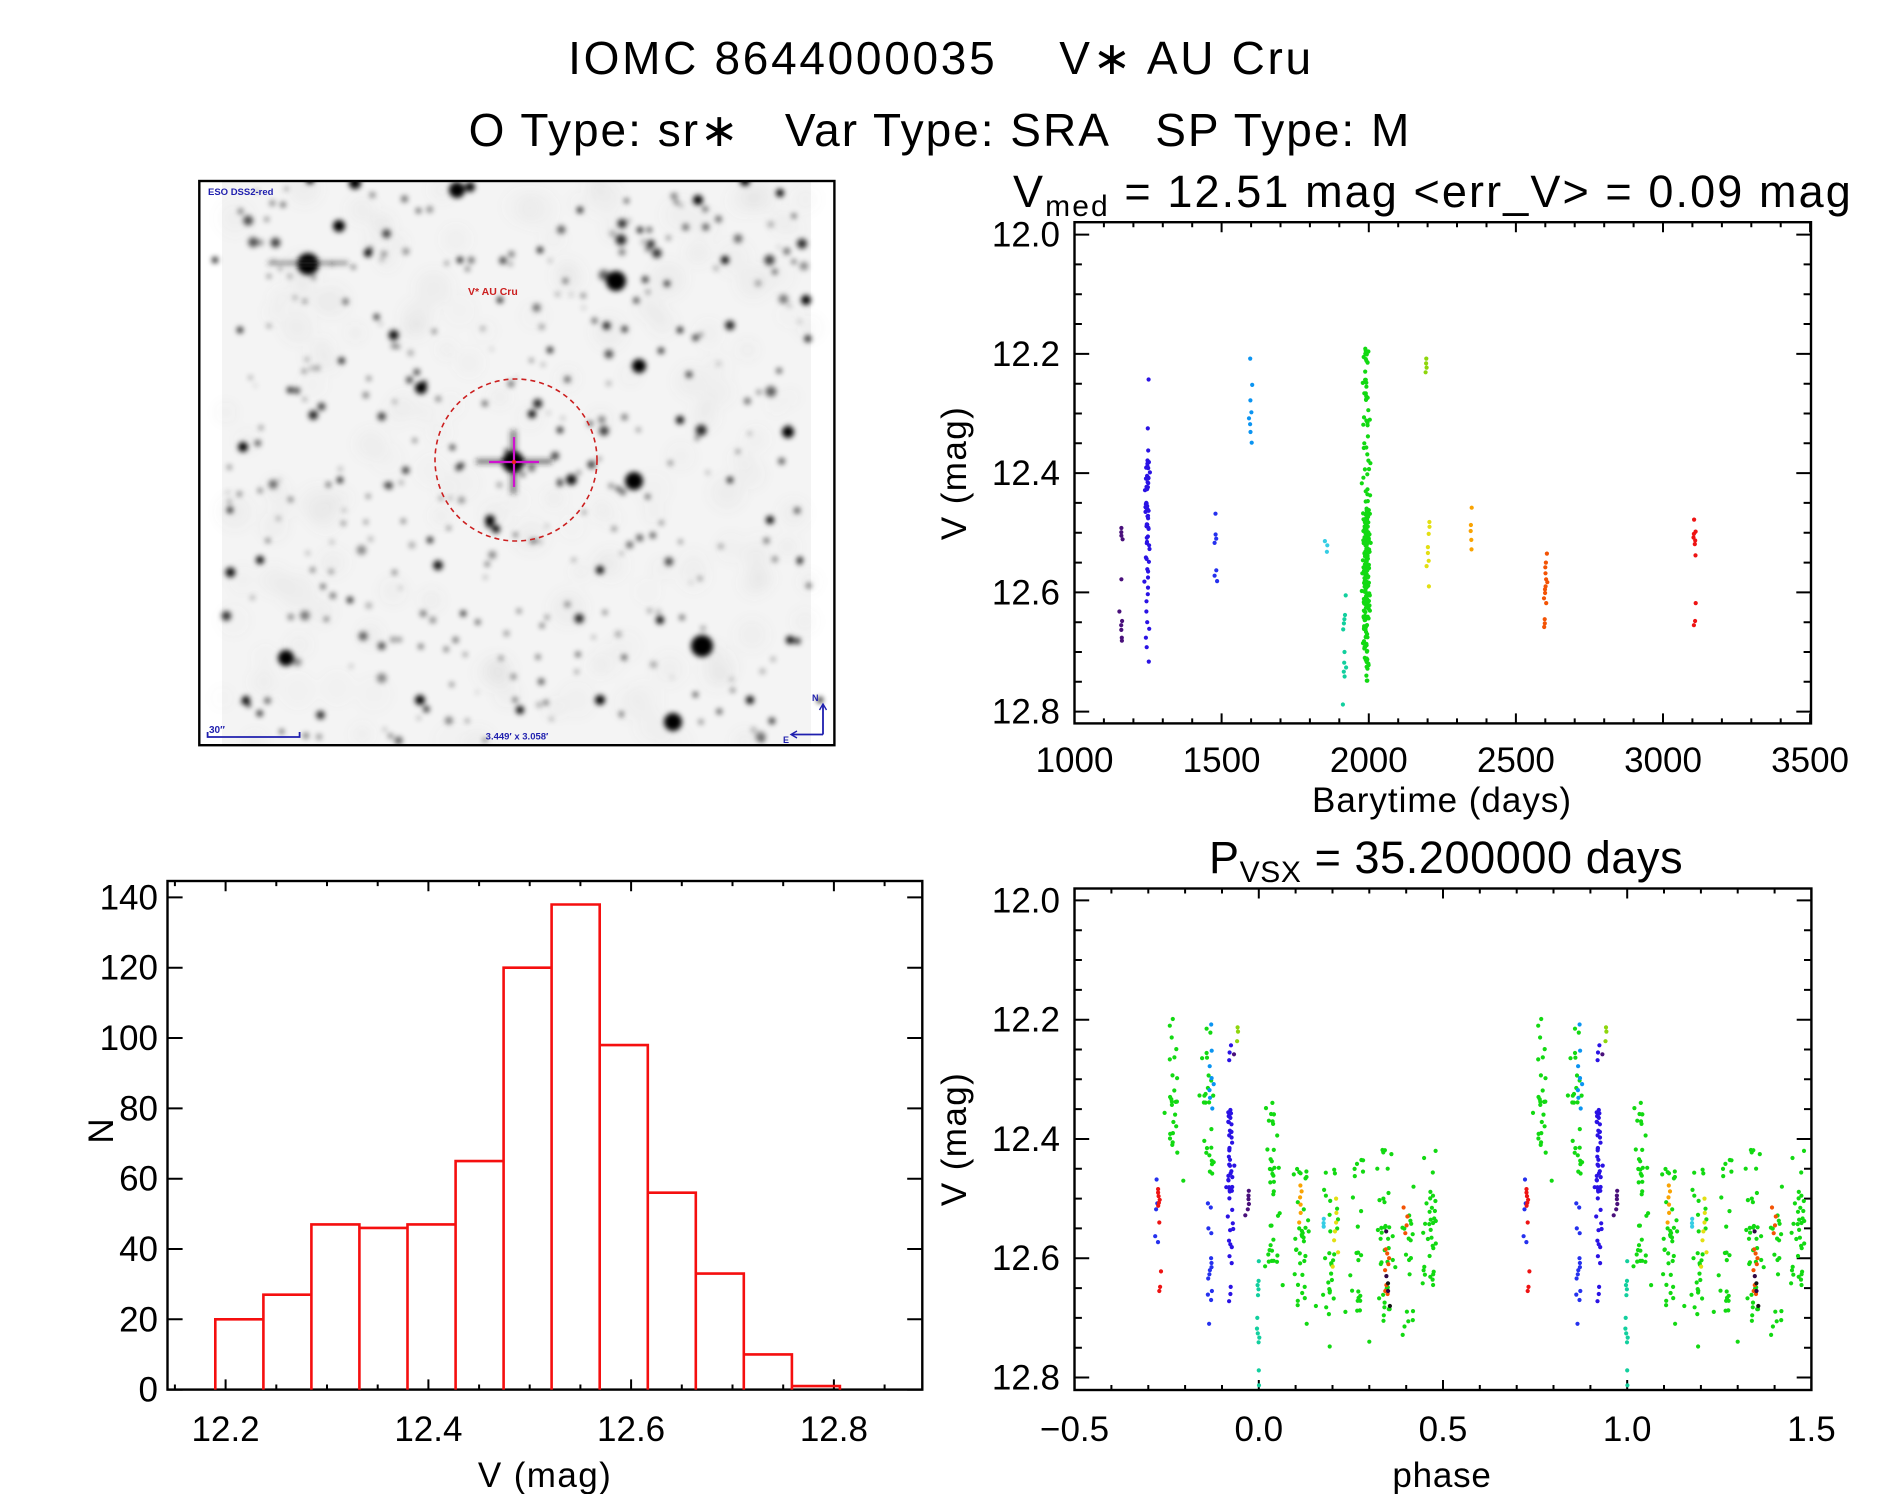  What do you see at coordinates (940, 130) in the screenshot?
I see `svg-text:O Type: sr∗ Var Type: SRA: O Type: sr∗ Var Type: SRA SP Type: M` at bounding box center [940, 130].